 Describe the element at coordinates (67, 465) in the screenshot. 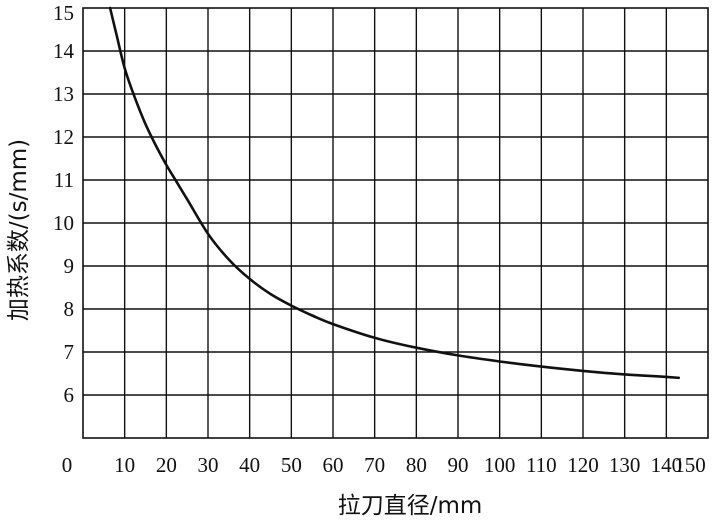

I see `x-tick-label: 0` at that location.